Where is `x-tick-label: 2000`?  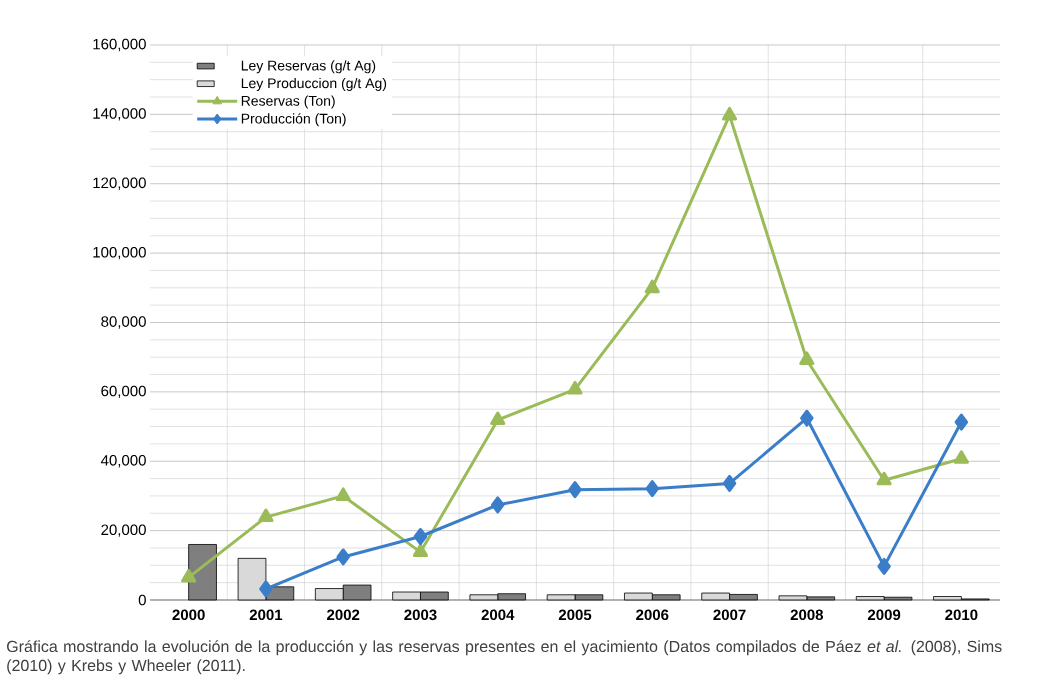 x-tick-label: 2000 is located at coordinates (188, 615).